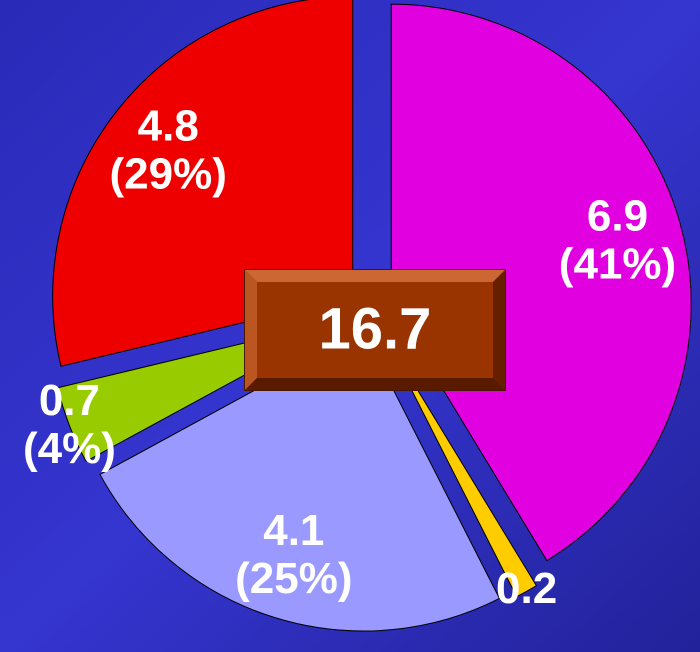  What do you see at coordinates (617, 263) in the screenshot?
I see `percent-label: (41%)` at bounding box center [617, 263].